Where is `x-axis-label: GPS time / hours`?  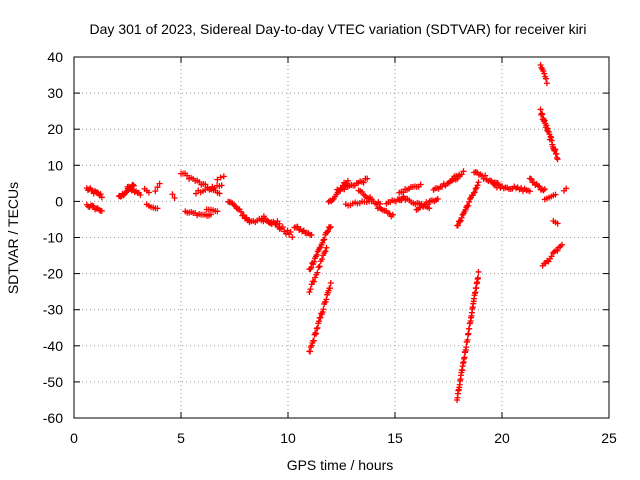
x-axis-label: GPS time / hours is located at coordinates (340, 465).